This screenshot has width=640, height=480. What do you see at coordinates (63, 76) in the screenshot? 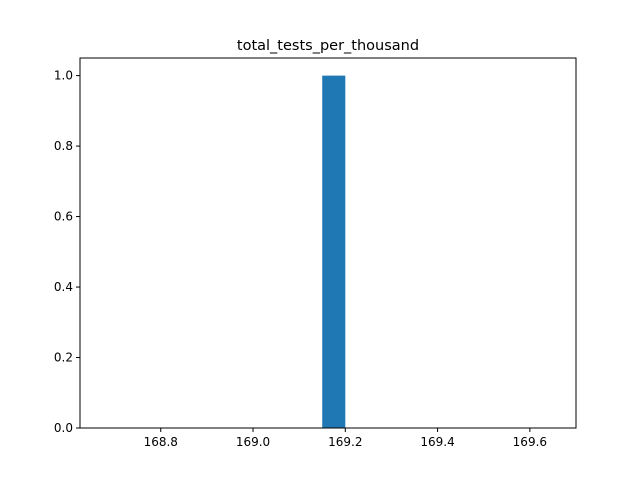
I see `y-tick-label: 1.0` at bounding box center [63, 76].